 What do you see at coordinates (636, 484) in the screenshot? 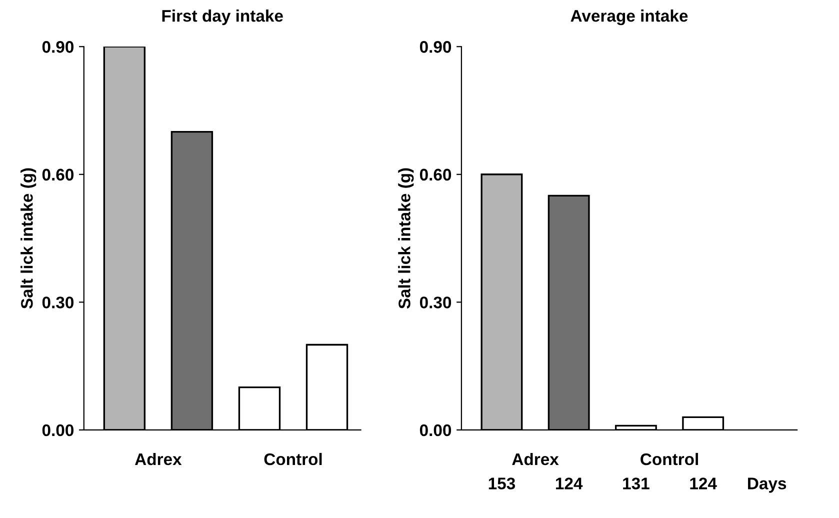
I see `x-tick-label: 131` at bounding box center [636, 484].